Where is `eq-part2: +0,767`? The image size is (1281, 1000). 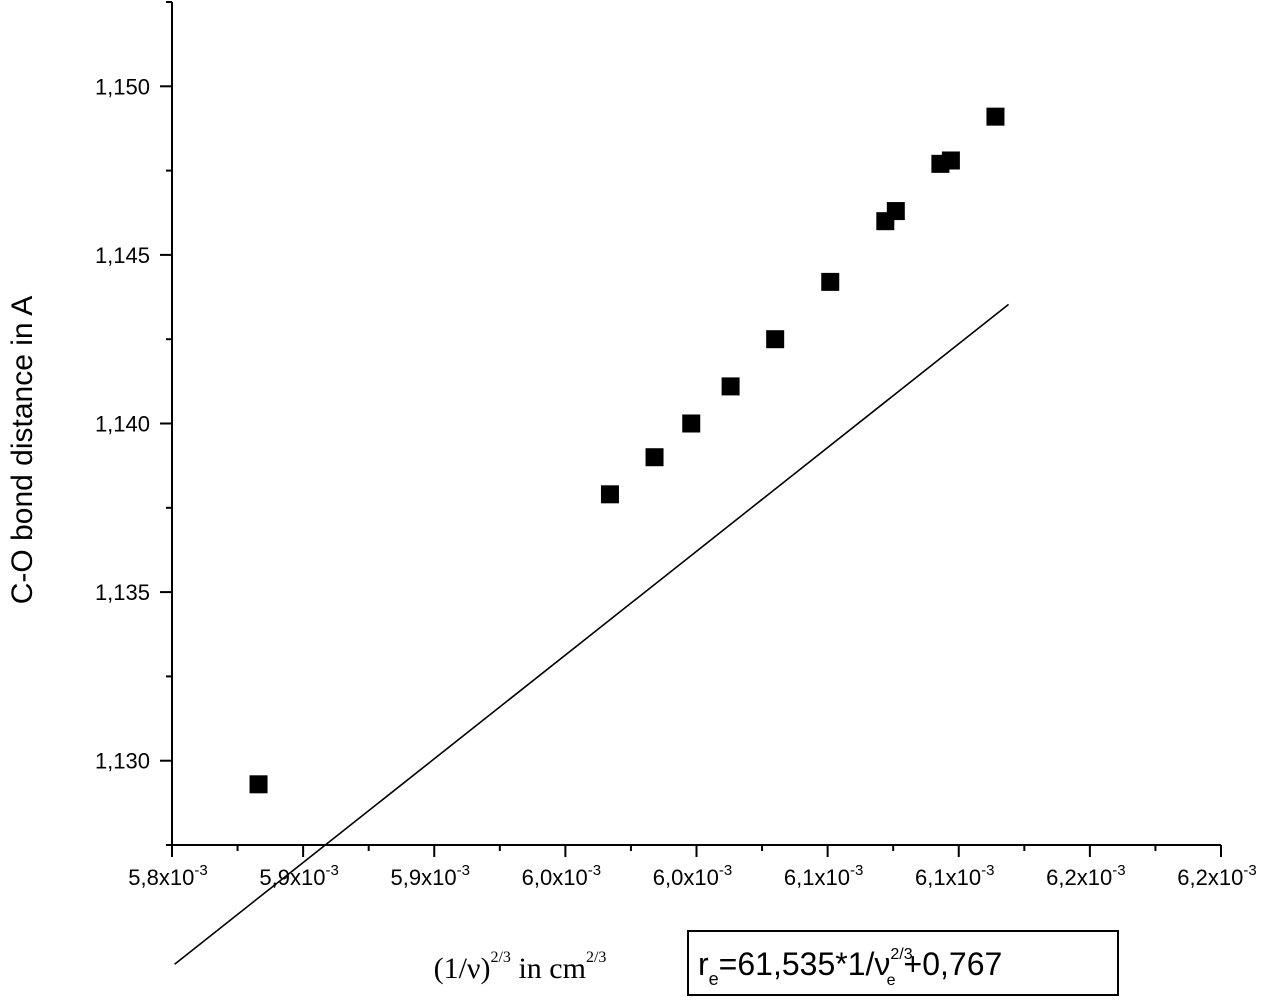
eq-part2: +0,767 is located at coordinates (953, 964).